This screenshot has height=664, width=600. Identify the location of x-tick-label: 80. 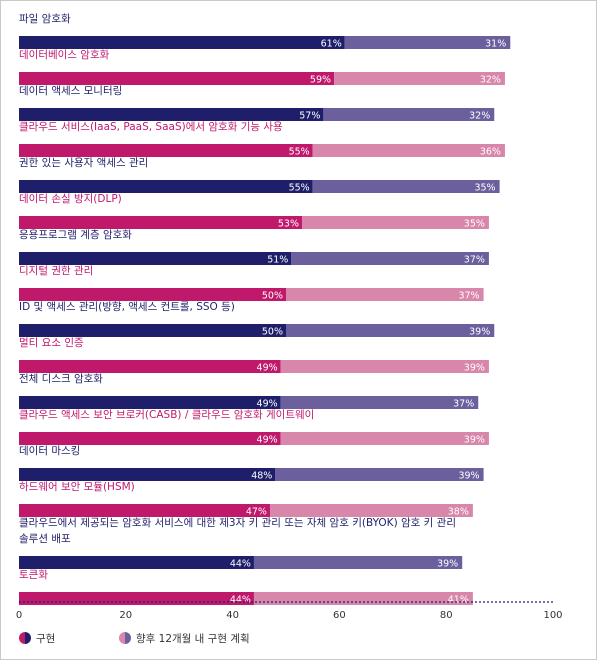
(446, 615).